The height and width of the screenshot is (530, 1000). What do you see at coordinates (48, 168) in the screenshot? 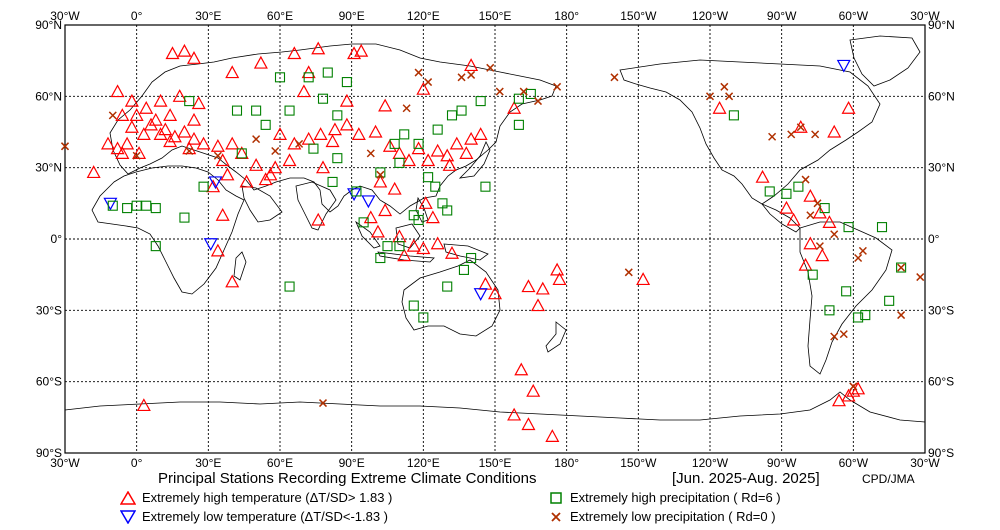
I see `left-latitude-label: 30°N` at bounding box center [48, 168].